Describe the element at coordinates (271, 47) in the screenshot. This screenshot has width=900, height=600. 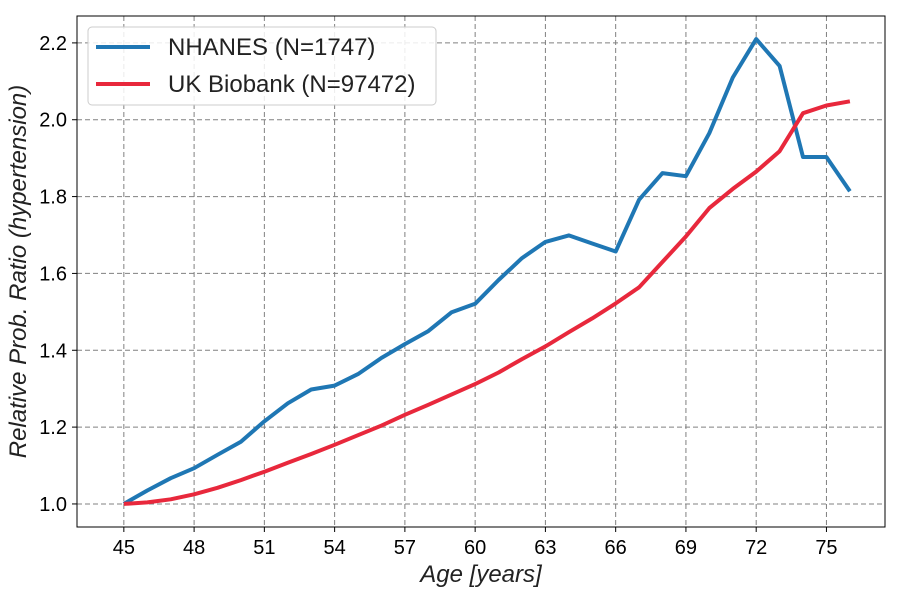
I see `legend-label-0: NHANES (N=1747)` at that location.